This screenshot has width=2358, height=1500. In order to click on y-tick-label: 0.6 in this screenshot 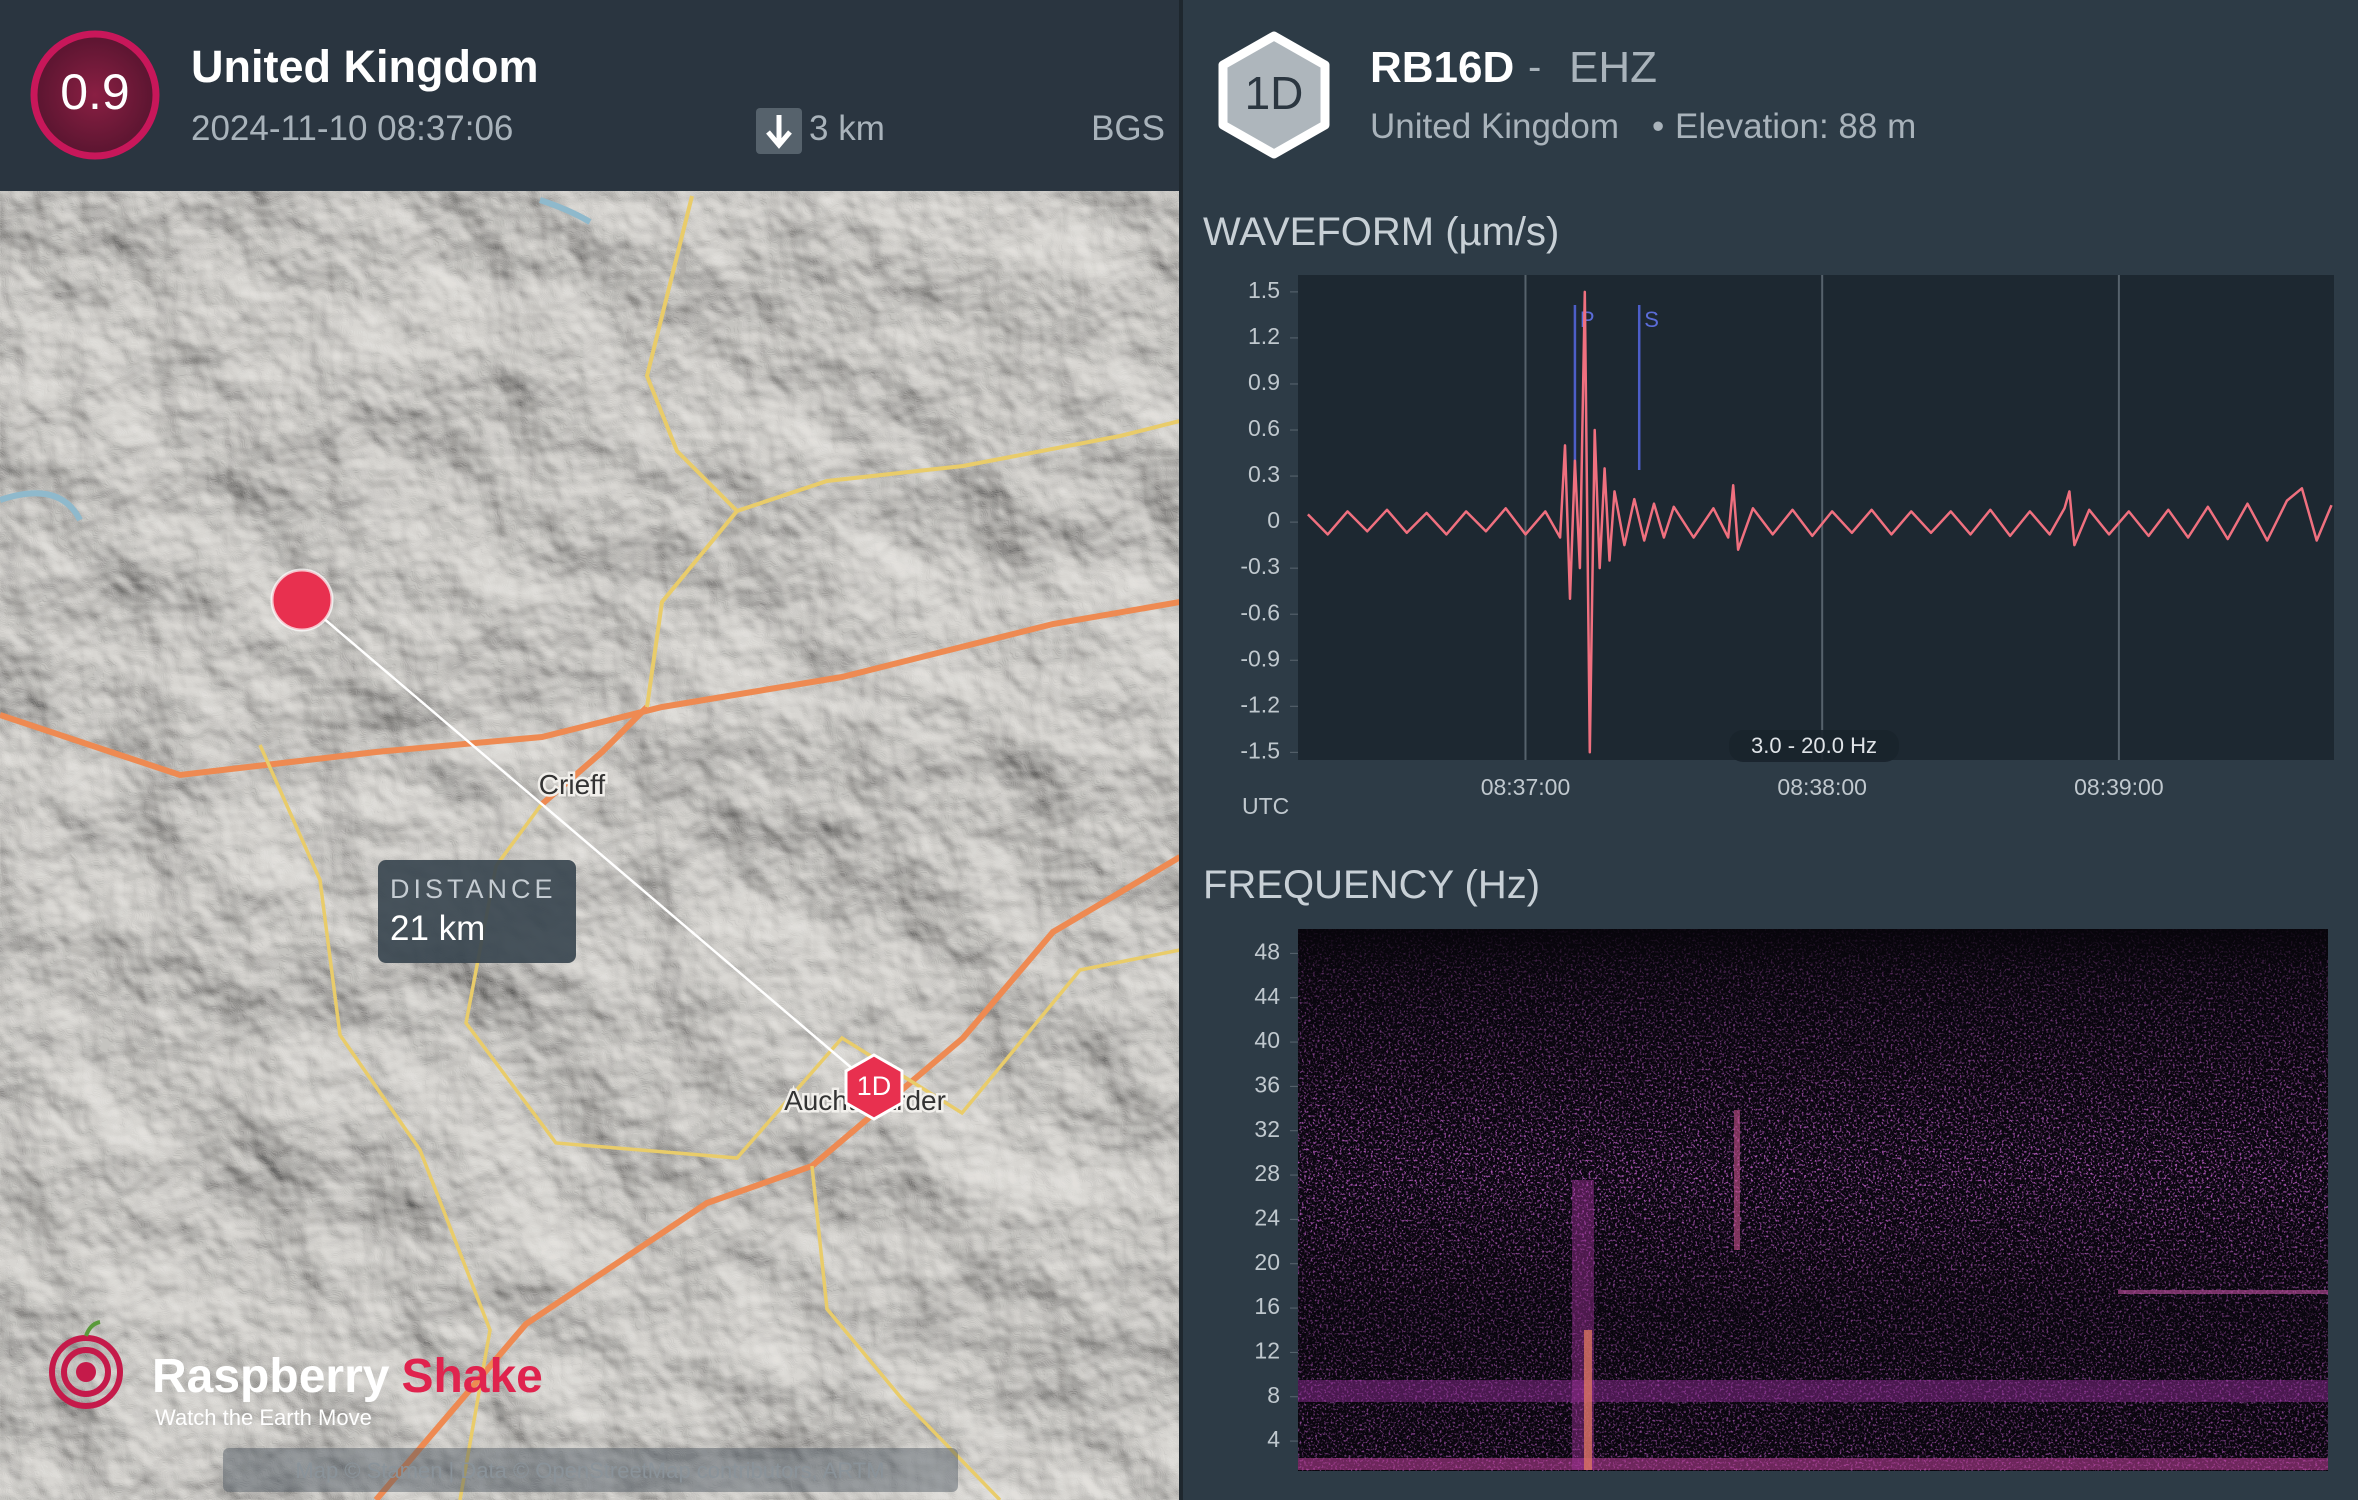, I will do `click(1264, 428)`.